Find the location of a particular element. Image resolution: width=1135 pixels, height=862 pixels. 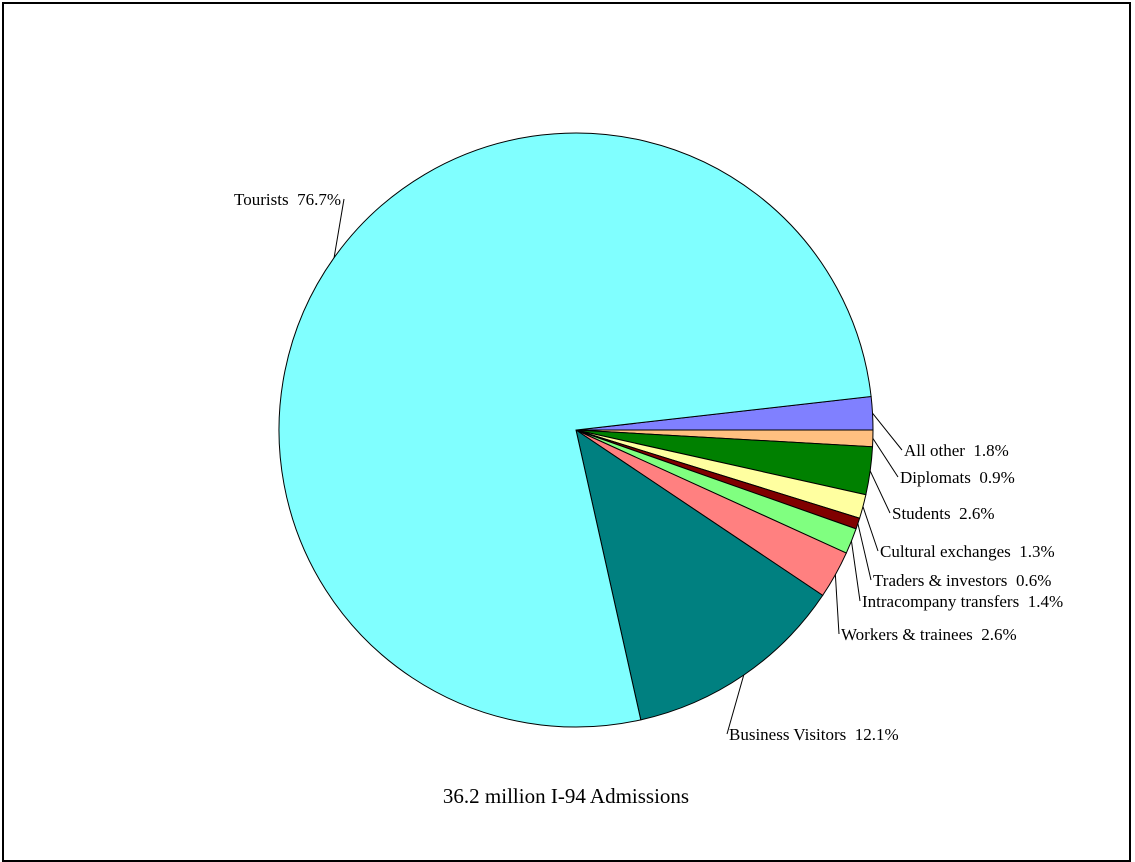

slice-label-traders-investors: Traders & investors 0.6% is located at coordinates (962, 580).